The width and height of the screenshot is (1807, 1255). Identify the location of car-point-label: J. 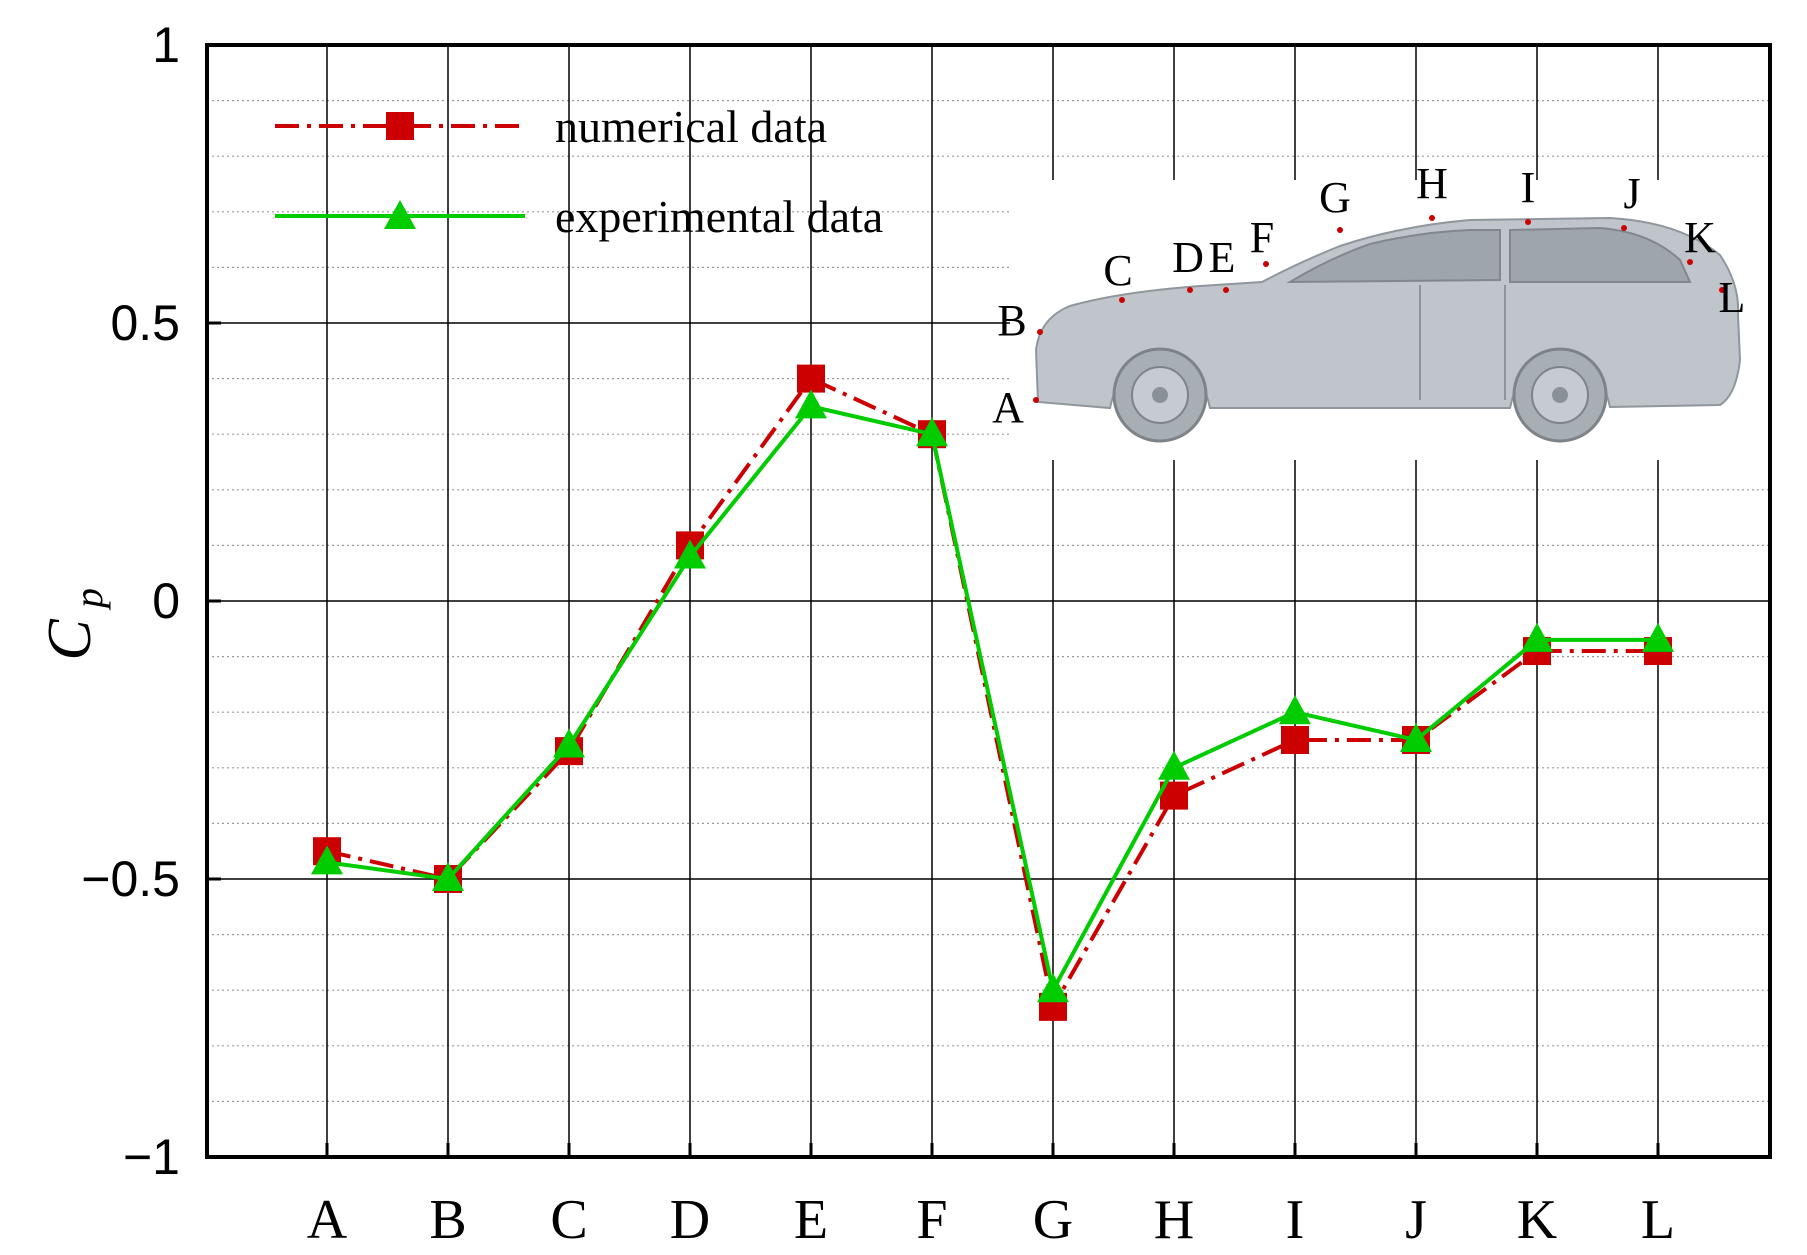
(1631, 193).